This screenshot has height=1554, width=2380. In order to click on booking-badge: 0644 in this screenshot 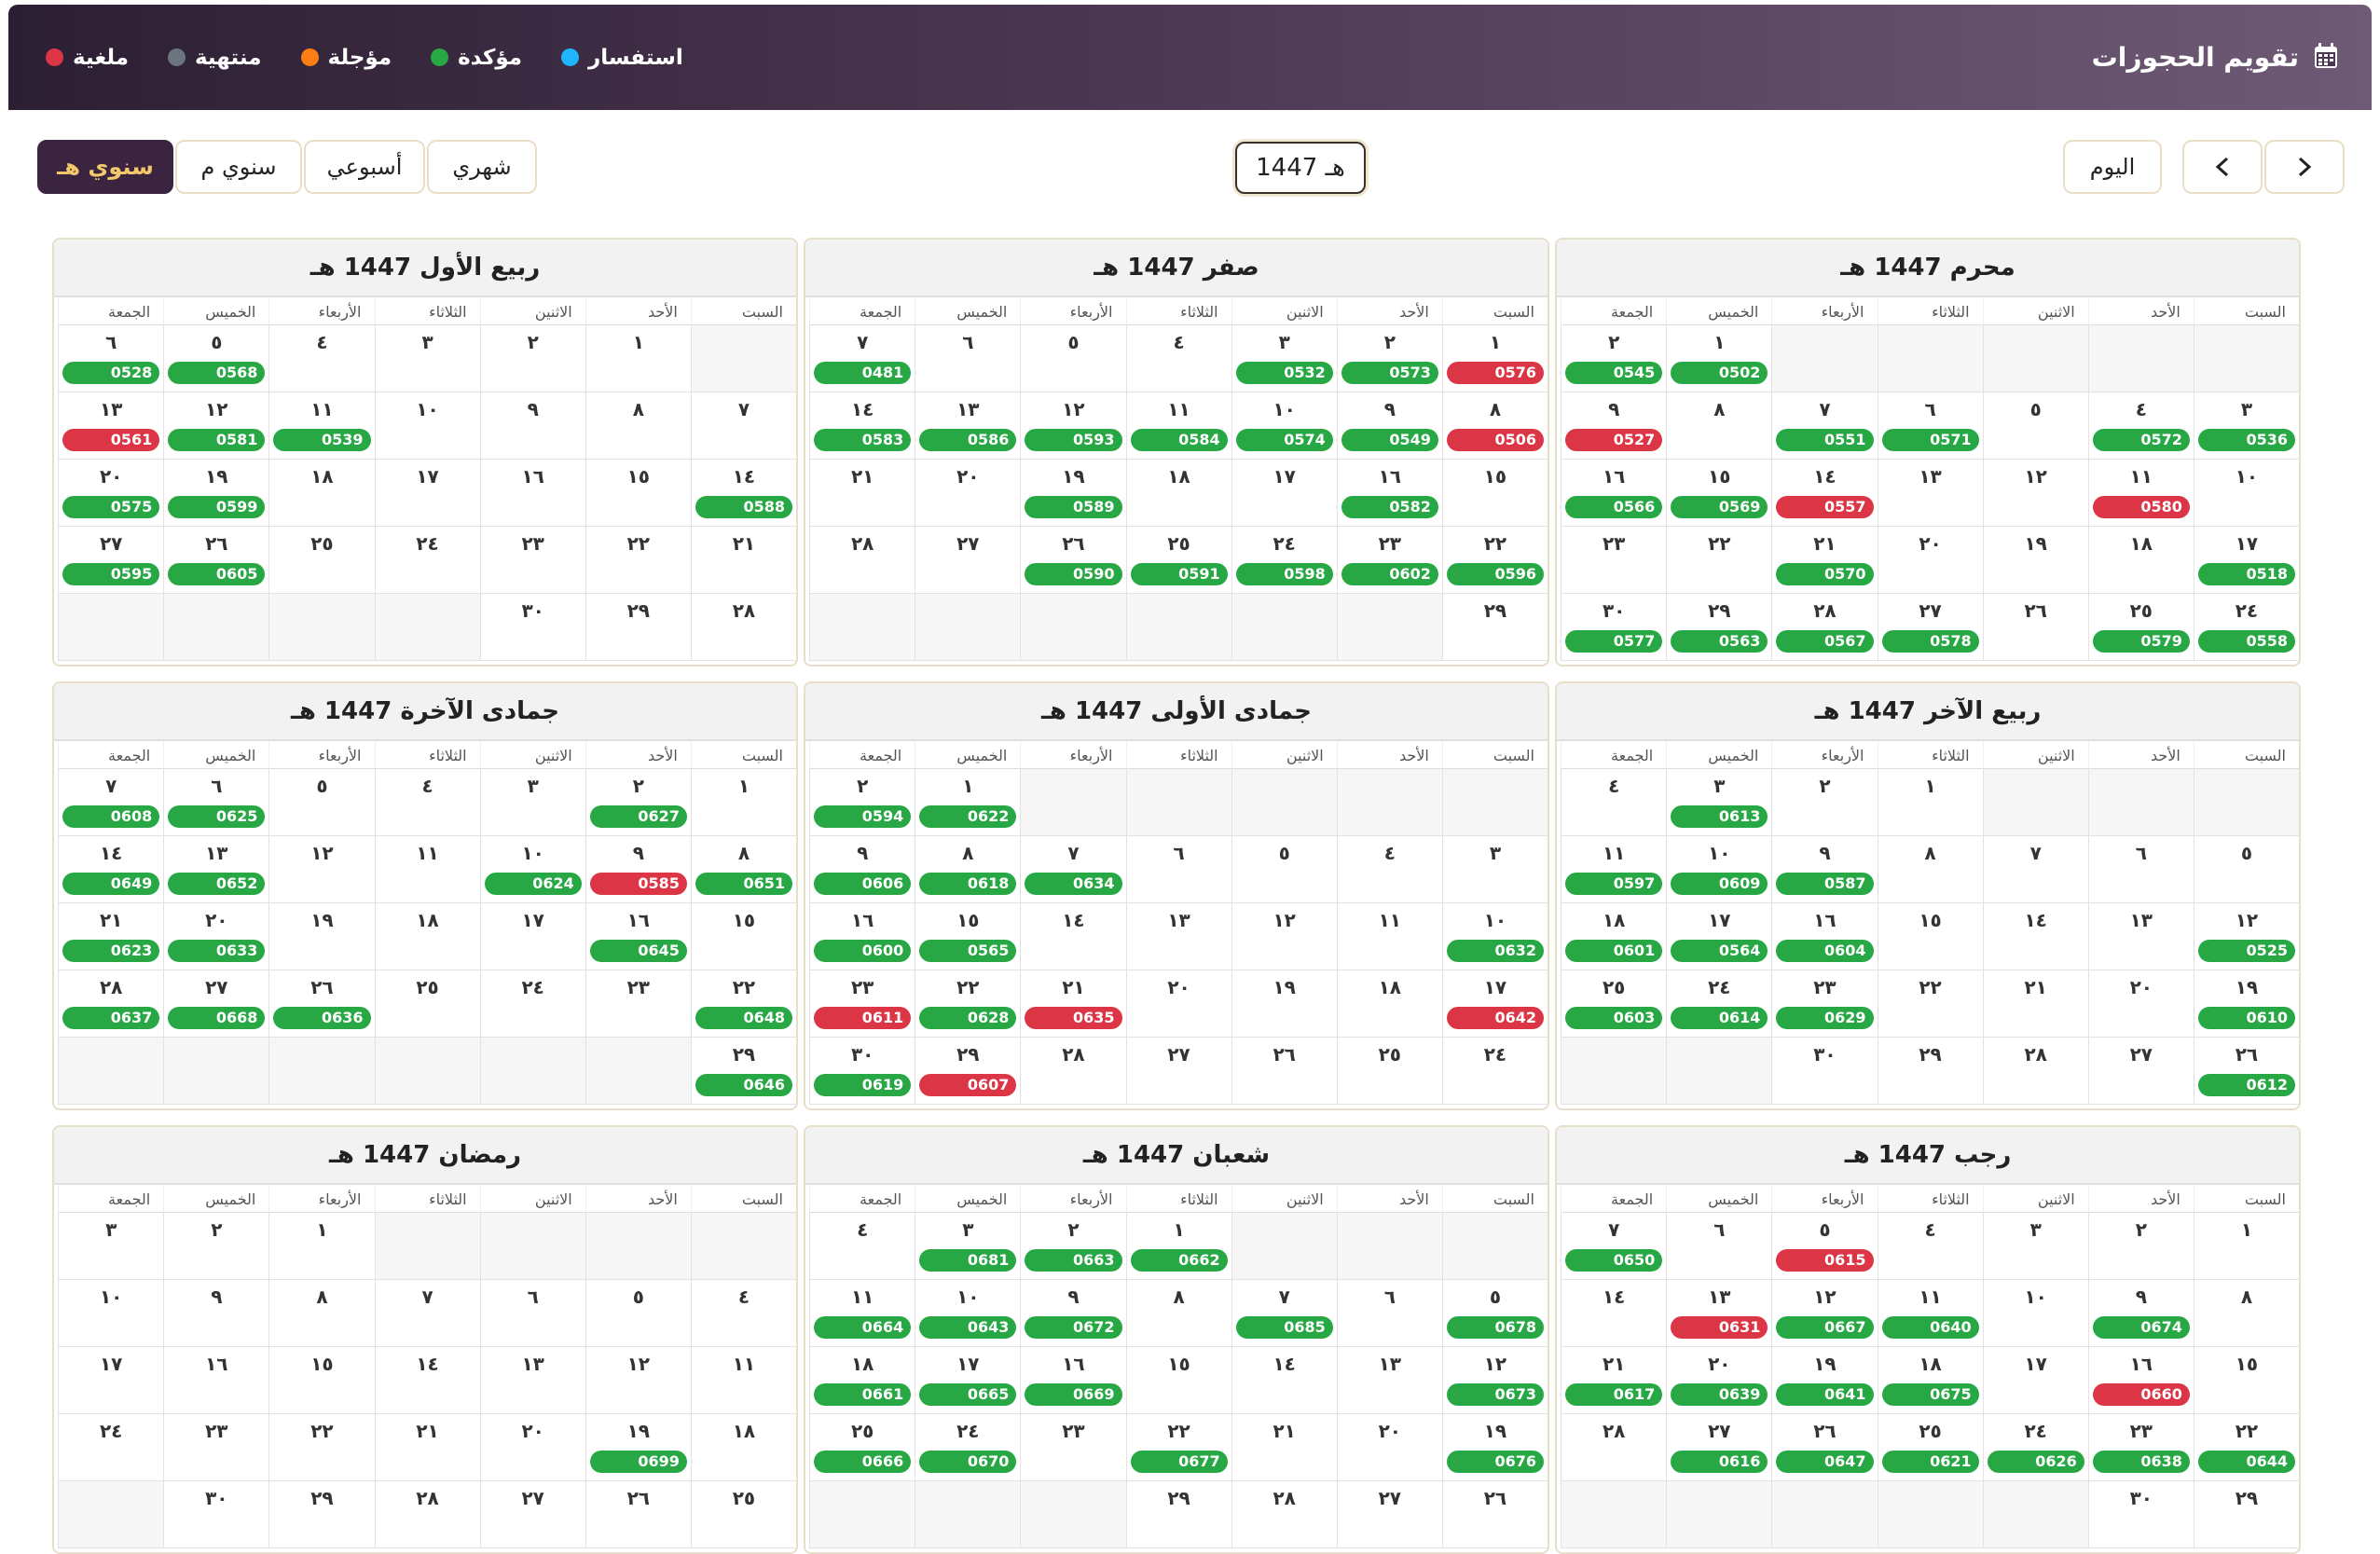, I will do `click(2246, 1462)`.